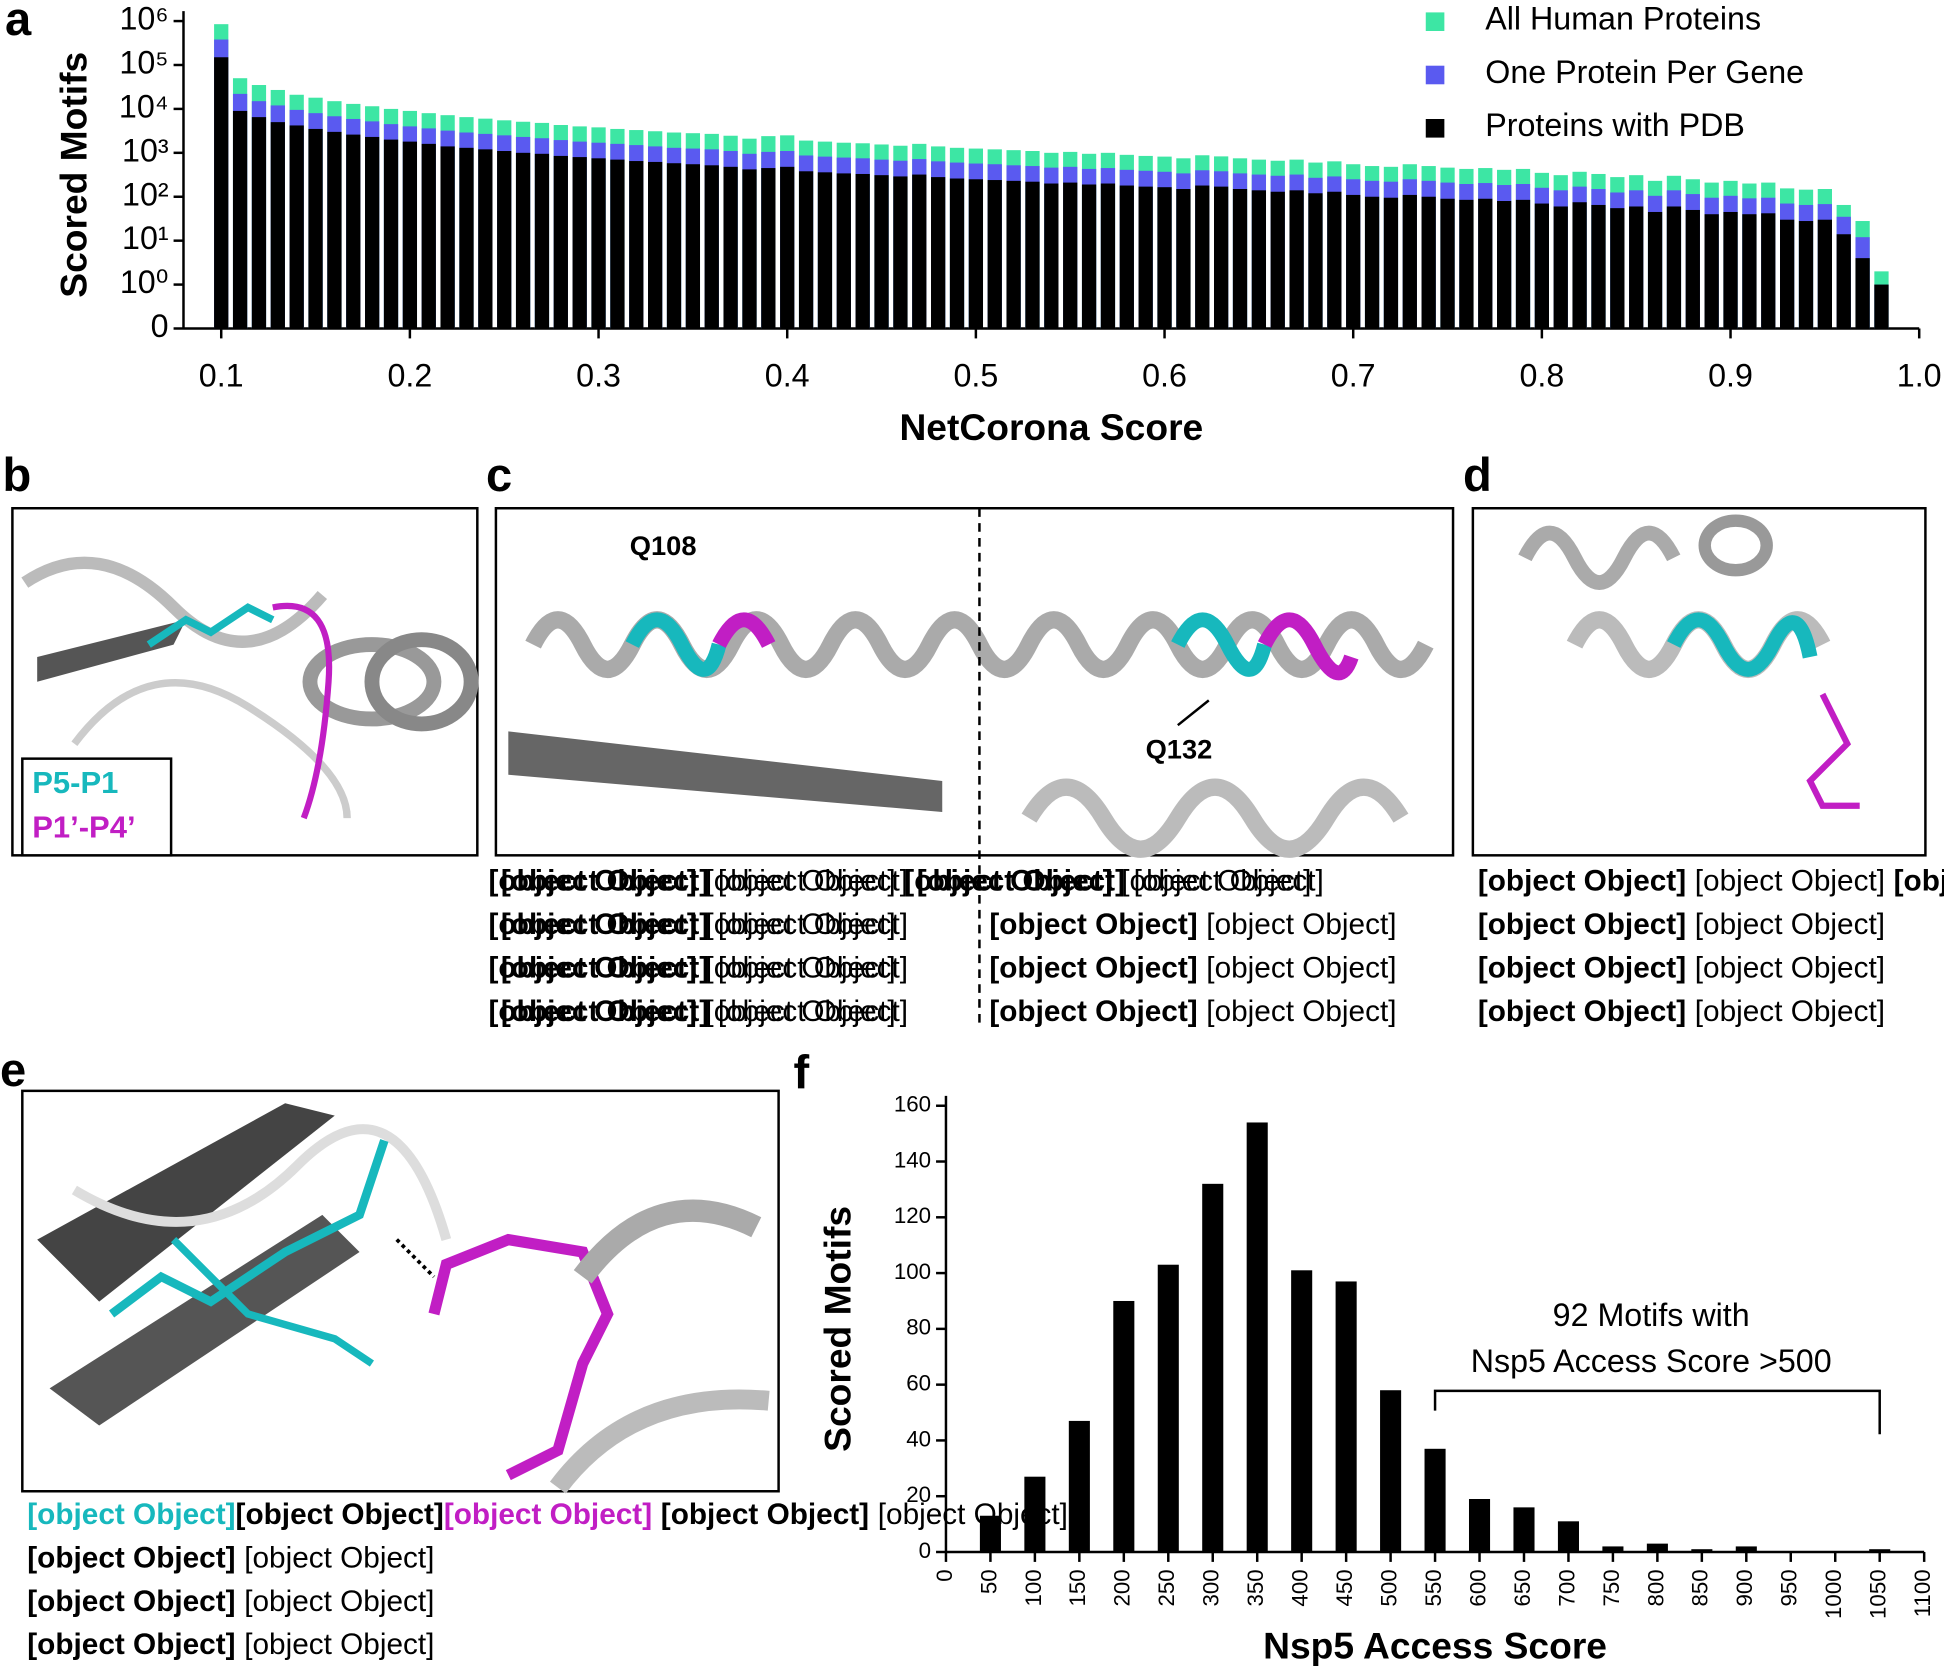  I want to click on x-tick-label: 1.0, so click(1919, 376).